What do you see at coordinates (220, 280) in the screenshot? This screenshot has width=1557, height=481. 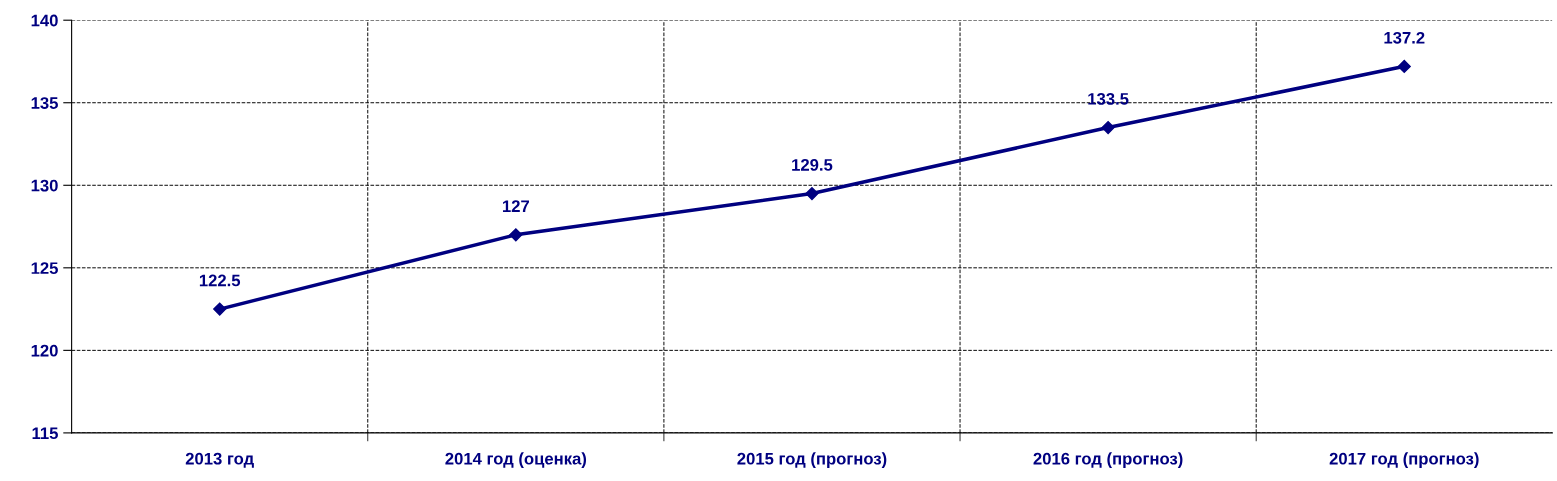 I see `data-label: 122.5` at bounding box center [220, 280].